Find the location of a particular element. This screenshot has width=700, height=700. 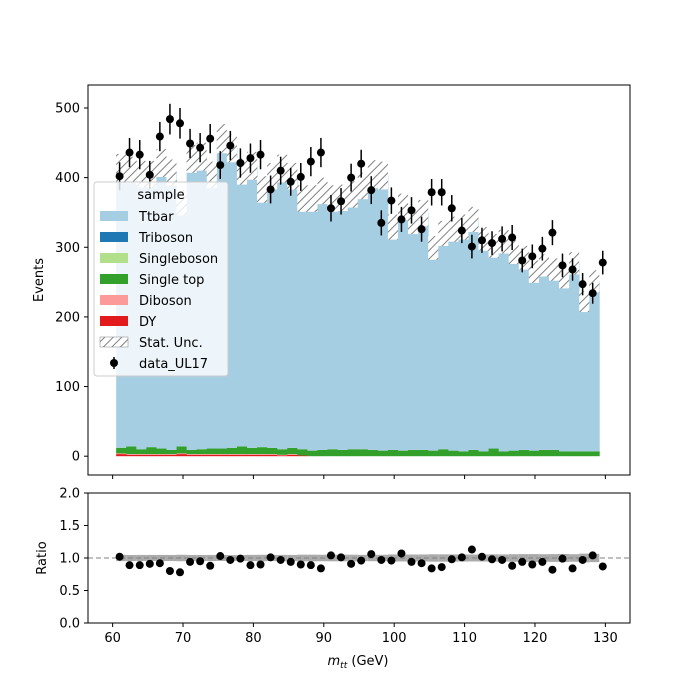

x-tick-label: 130 is located at coordinates (605, 638).